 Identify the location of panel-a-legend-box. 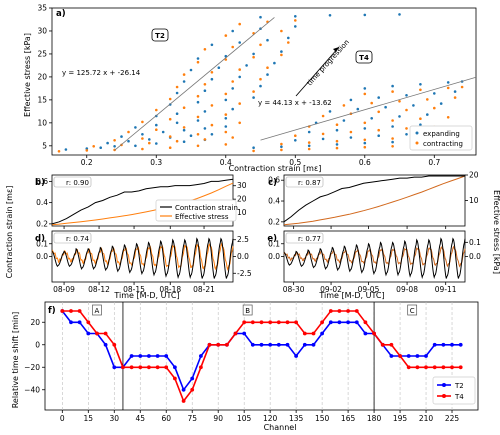
(441, 138).